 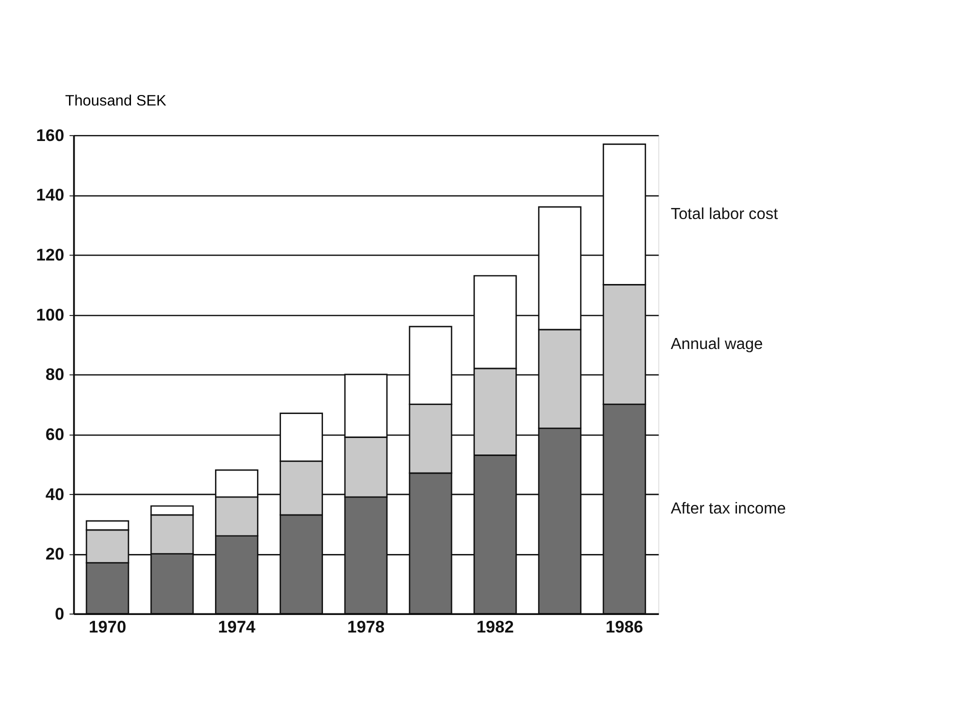 What do you see at coordinates (55, 554) in the screenshot?
I see `y-tick-label: 20` at bounding box center [55, 554].